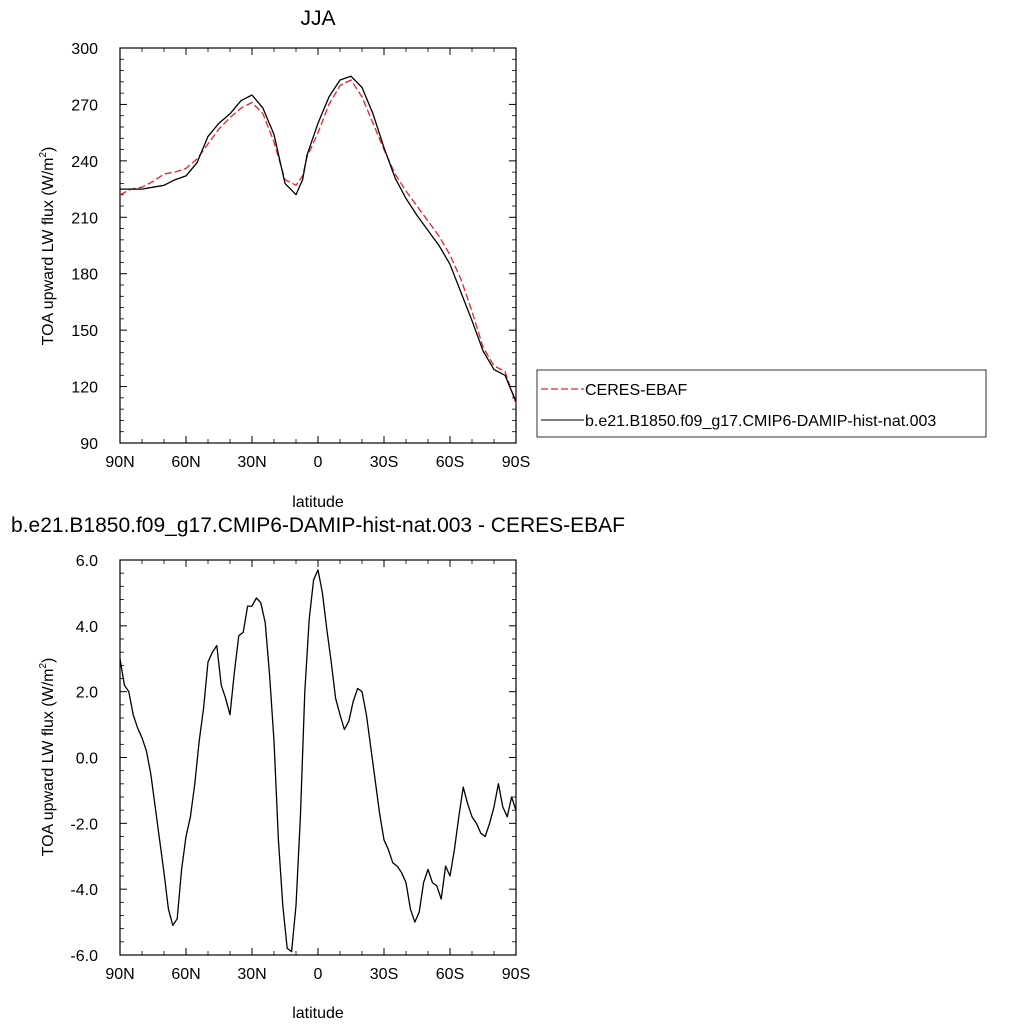 The width and height of the screenshot is (1024, 1024). Describe the element at coordinates (119, 462) in the screenshot. I see `top-x-tick-label: 90N` at that location.